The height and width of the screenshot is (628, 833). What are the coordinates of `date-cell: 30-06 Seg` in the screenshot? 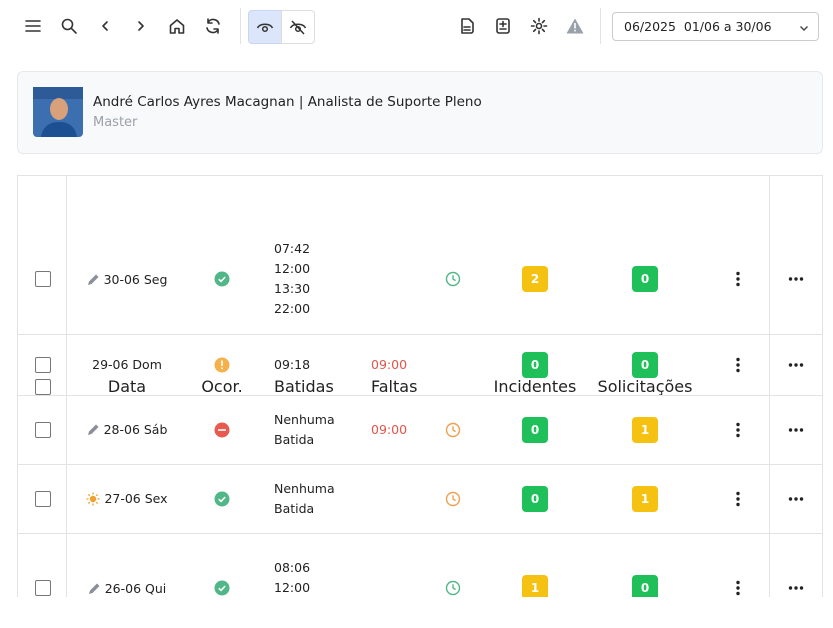 It's located at (127, 279).